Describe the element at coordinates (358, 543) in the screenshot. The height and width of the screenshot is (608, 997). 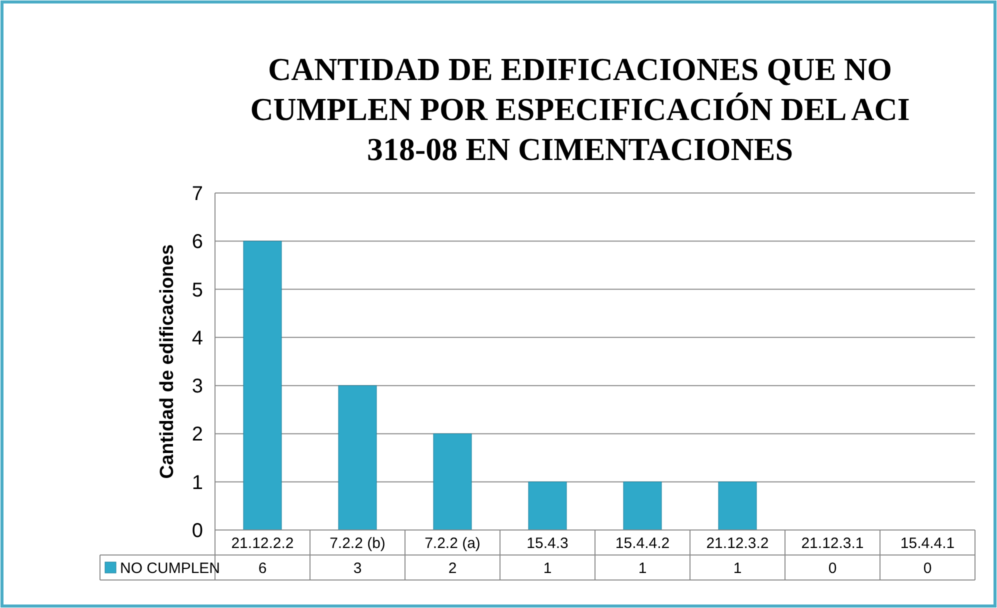
I see `x-tick-label: 7.2.2 (b)` at that location.